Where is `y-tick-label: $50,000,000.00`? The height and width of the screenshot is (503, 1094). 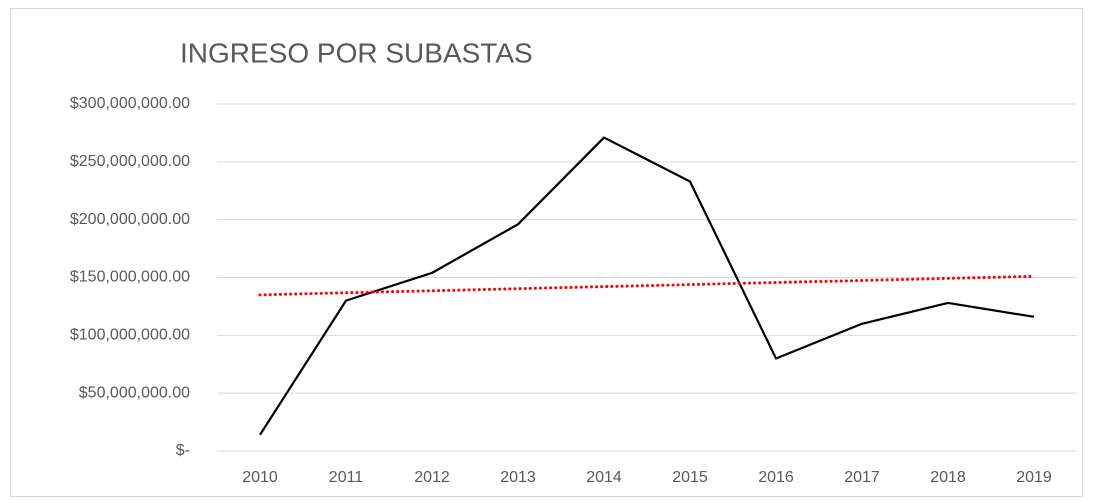
y-tick-label: $50,000,000.00 is located at coordinates (134, 392).